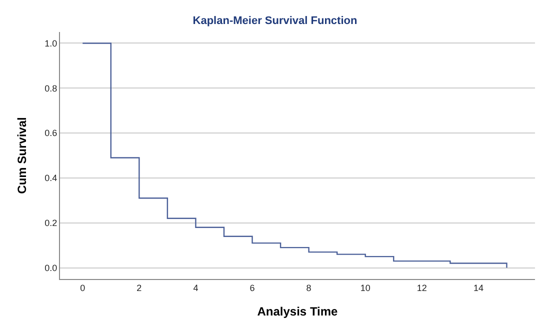 The width and height of the screenshot is (550, 329). Describe the element at coordinates (83, 287) in the screenshot. I see `x-tick-label: 0` at that location.